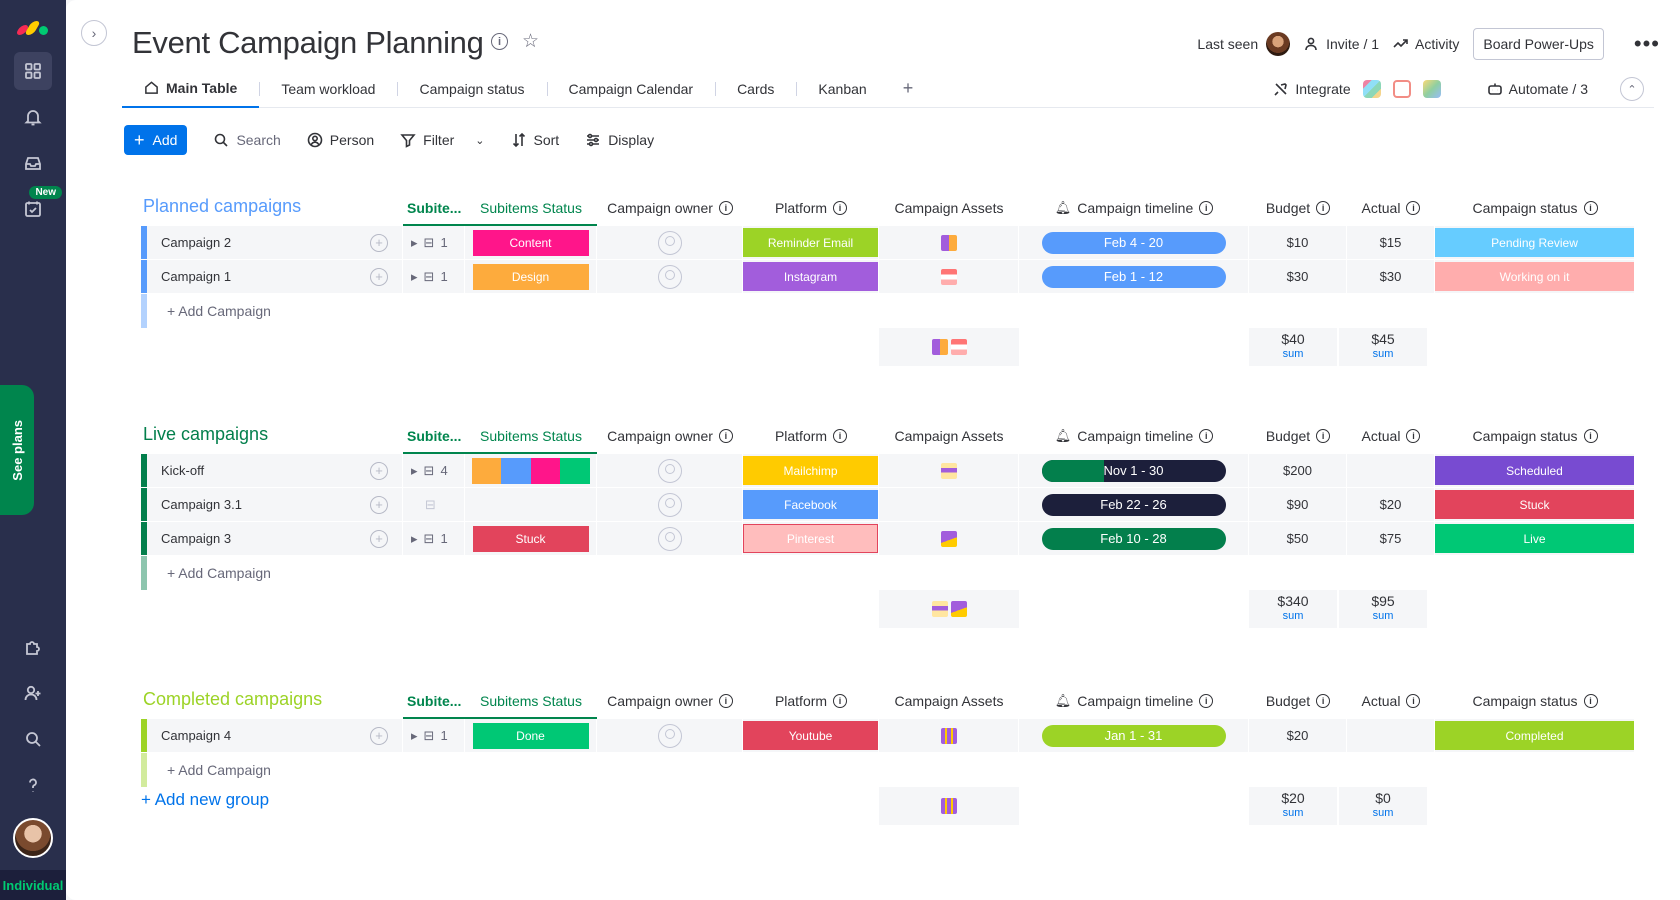  What do you see at coordinates (530, 242) in the screenshot?
I see `subitems-status-pill: Content` at bounding box center [530, 242].